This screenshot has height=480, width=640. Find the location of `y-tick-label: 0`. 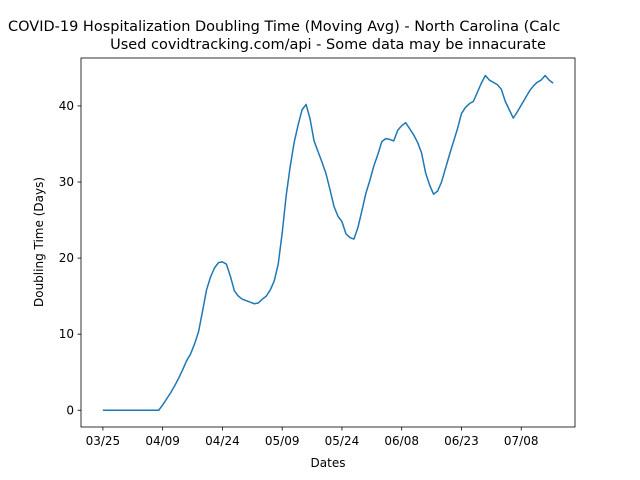

y-tick-label: 0 is located at coordinates (70, 410).